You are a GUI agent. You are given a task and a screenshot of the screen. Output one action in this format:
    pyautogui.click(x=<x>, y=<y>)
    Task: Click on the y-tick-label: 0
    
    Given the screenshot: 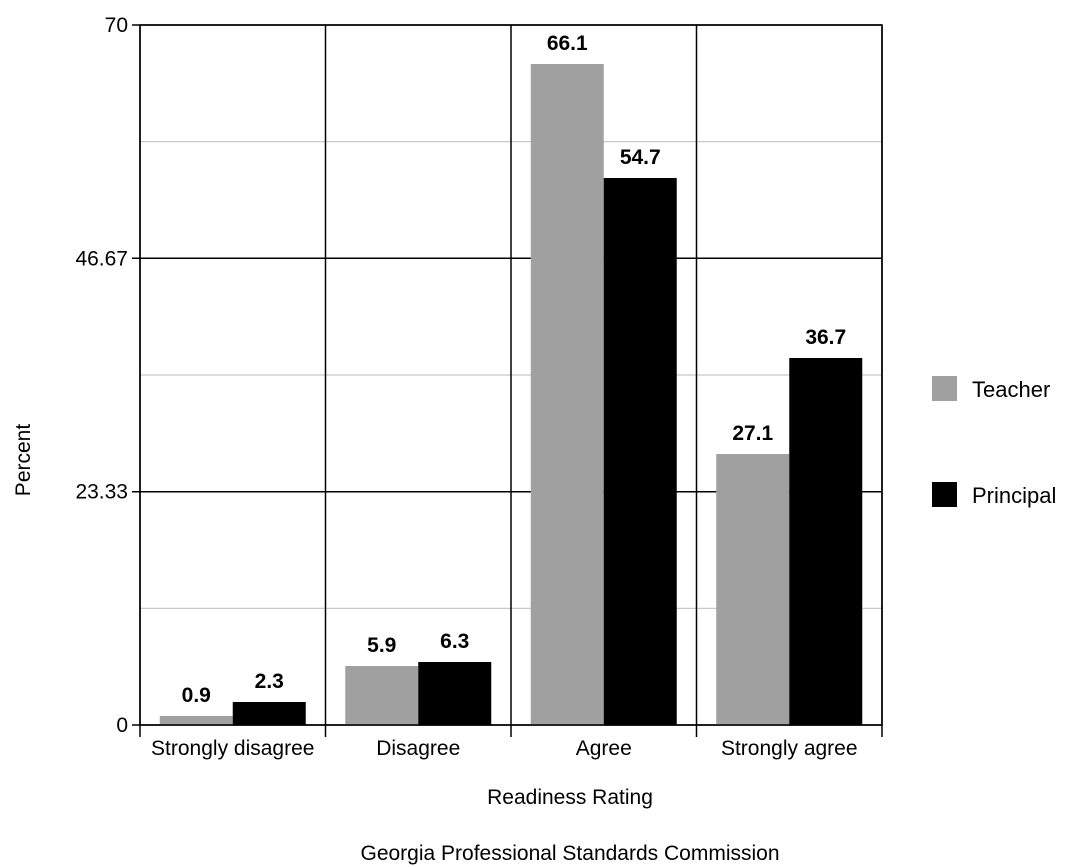 What is the action you would take?
    pyautogui.click(x=122, y=725)
    